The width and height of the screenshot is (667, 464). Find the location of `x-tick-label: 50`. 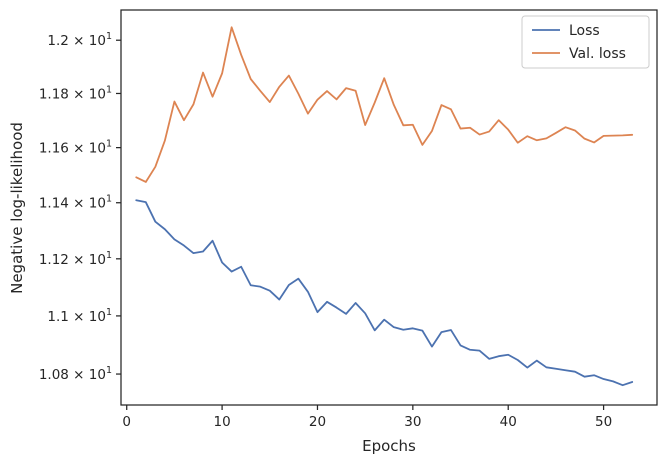

x-tick-label: 50 is located at coordinates (603, 422).